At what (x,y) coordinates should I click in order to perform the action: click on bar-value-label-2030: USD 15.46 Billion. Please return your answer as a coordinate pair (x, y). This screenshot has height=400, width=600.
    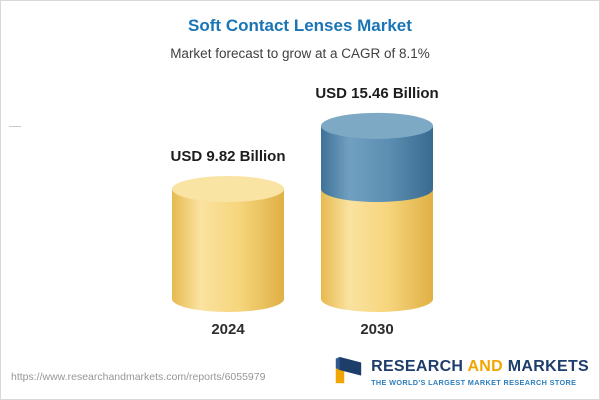
    Looking at the image, I should click on (377, 93).